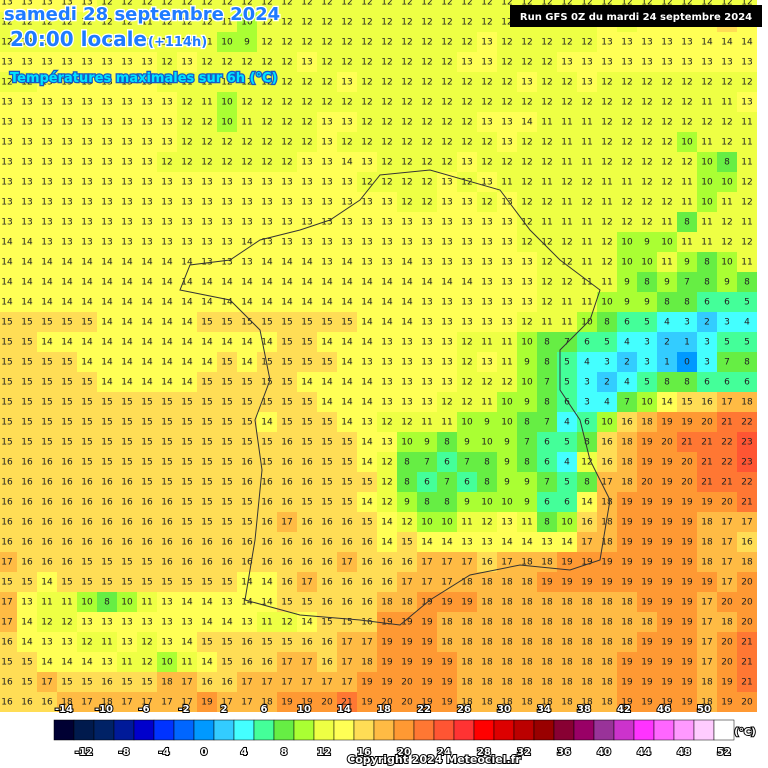 This screenshot has height=768, width=768. I want to click on temp-value: 9, so click(687, 263).